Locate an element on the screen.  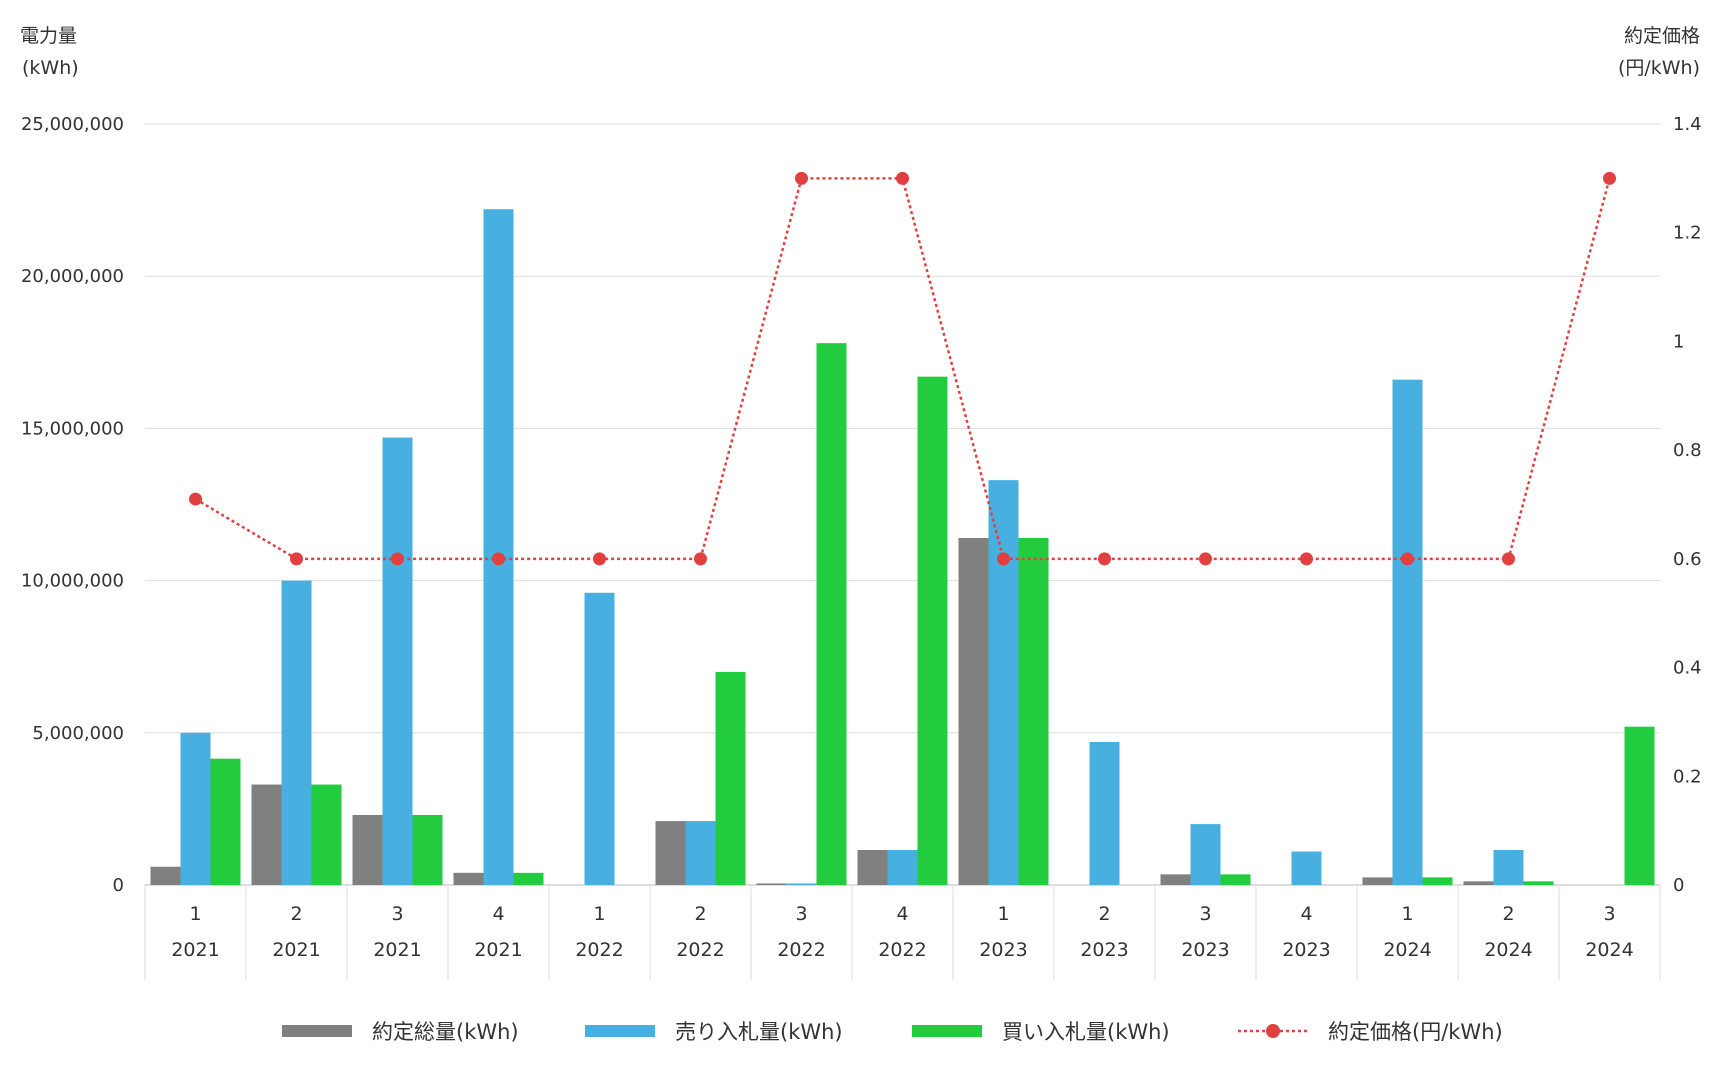
y-right-tick-label: 0.4 is located at coordinates (1687, 668).